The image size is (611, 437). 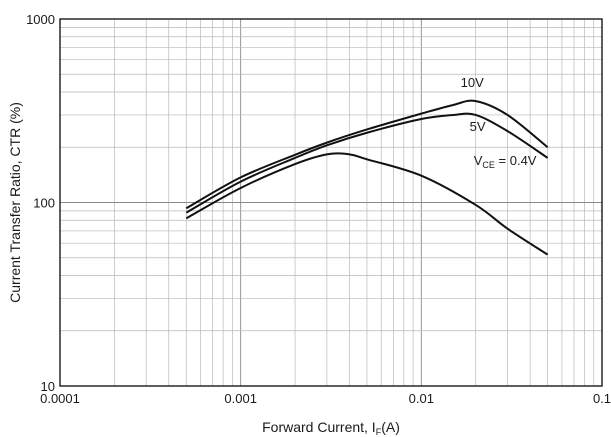 I want to click on x-tick-label: 0.1, so click(x=602, y=398).